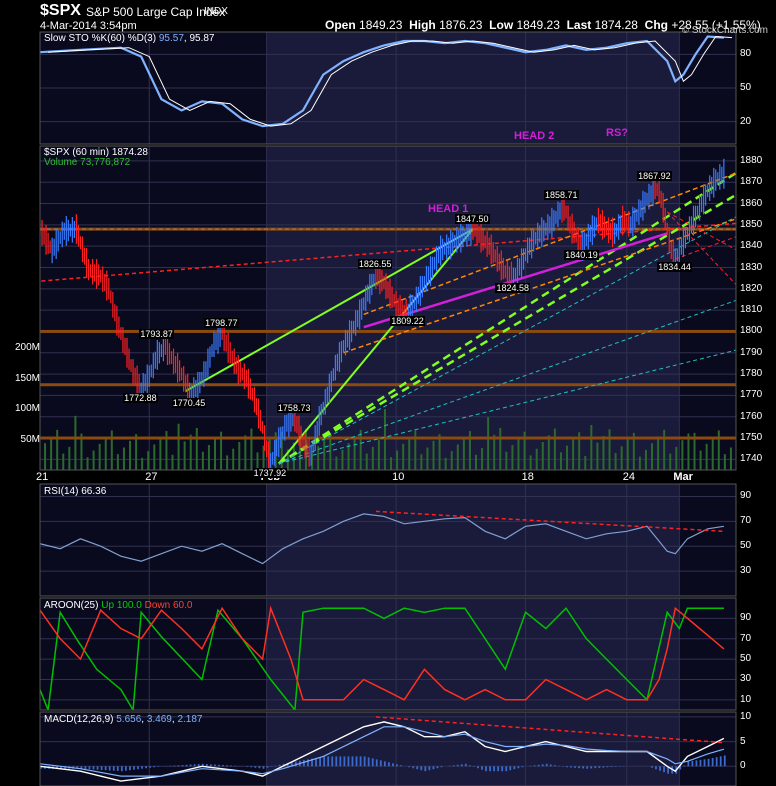 The image size is (776, 786). What do you see at coordinates (581, 254) in the screenshot?
I see `price-callout-11: 1840.19` at bounding box center [581, 254].